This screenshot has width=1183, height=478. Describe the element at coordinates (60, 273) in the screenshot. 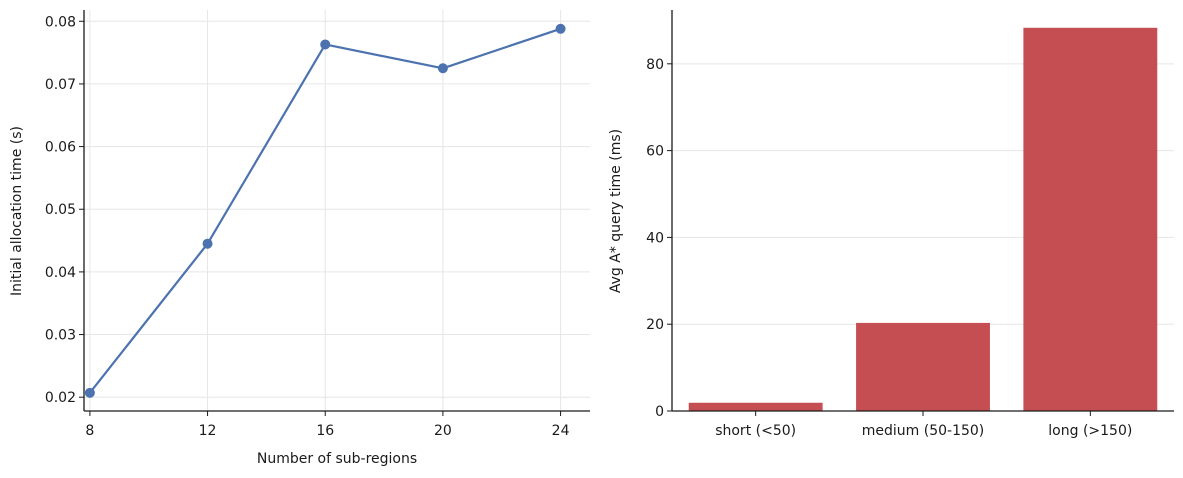

I see `line-chart-y-tick-label: 0.04` at that location.